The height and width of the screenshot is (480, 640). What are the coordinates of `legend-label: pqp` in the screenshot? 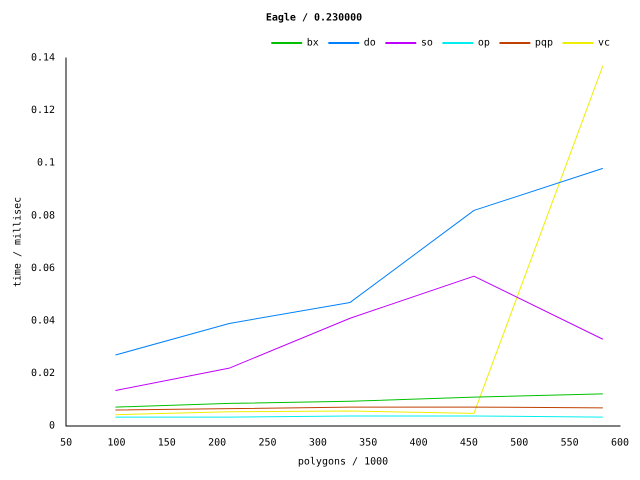 It's located at (543, 43).